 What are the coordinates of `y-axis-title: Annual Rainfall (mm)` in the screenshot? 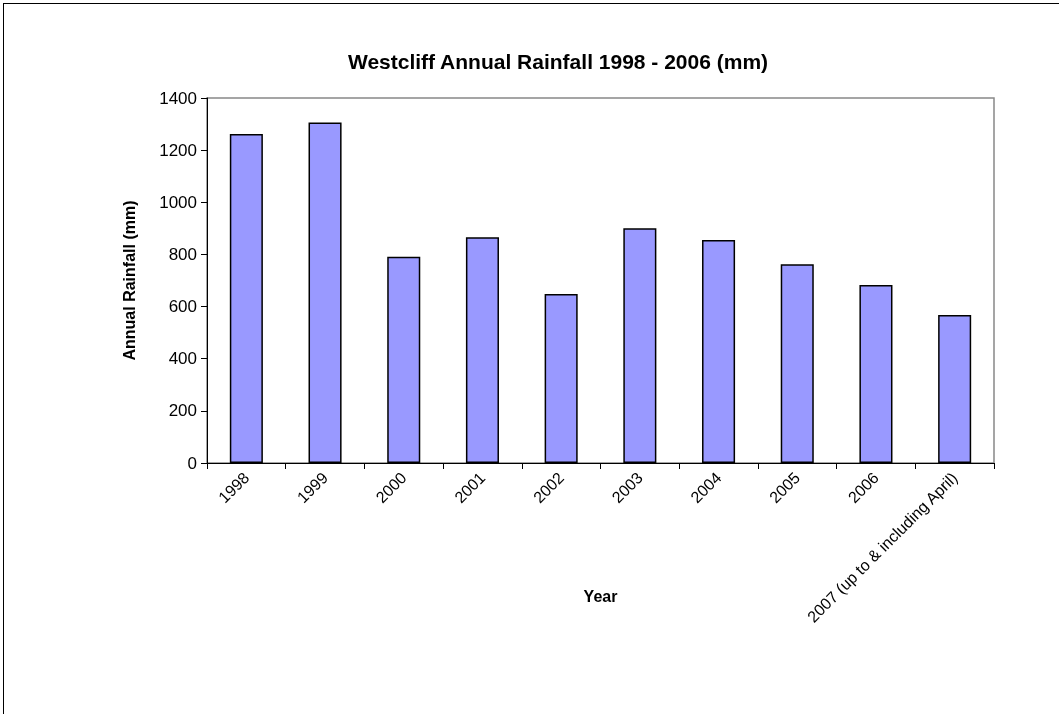 It's located at (129, 280).